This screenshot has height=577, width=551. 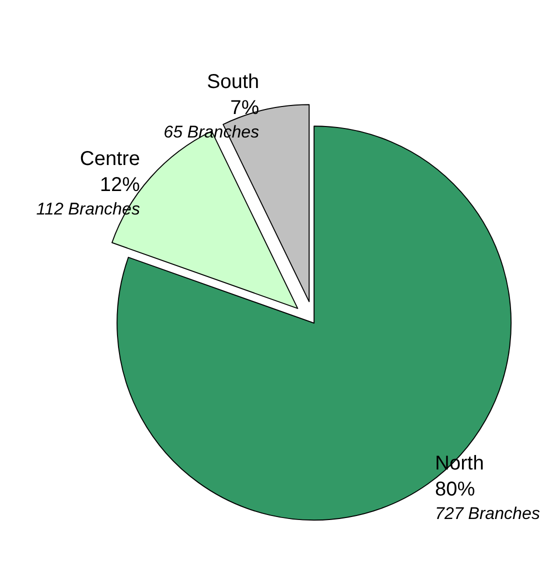 What do you see at coordinates (233, 81) in the screenshot?
I see `slice-label: South` at bounding box center [233, 81].